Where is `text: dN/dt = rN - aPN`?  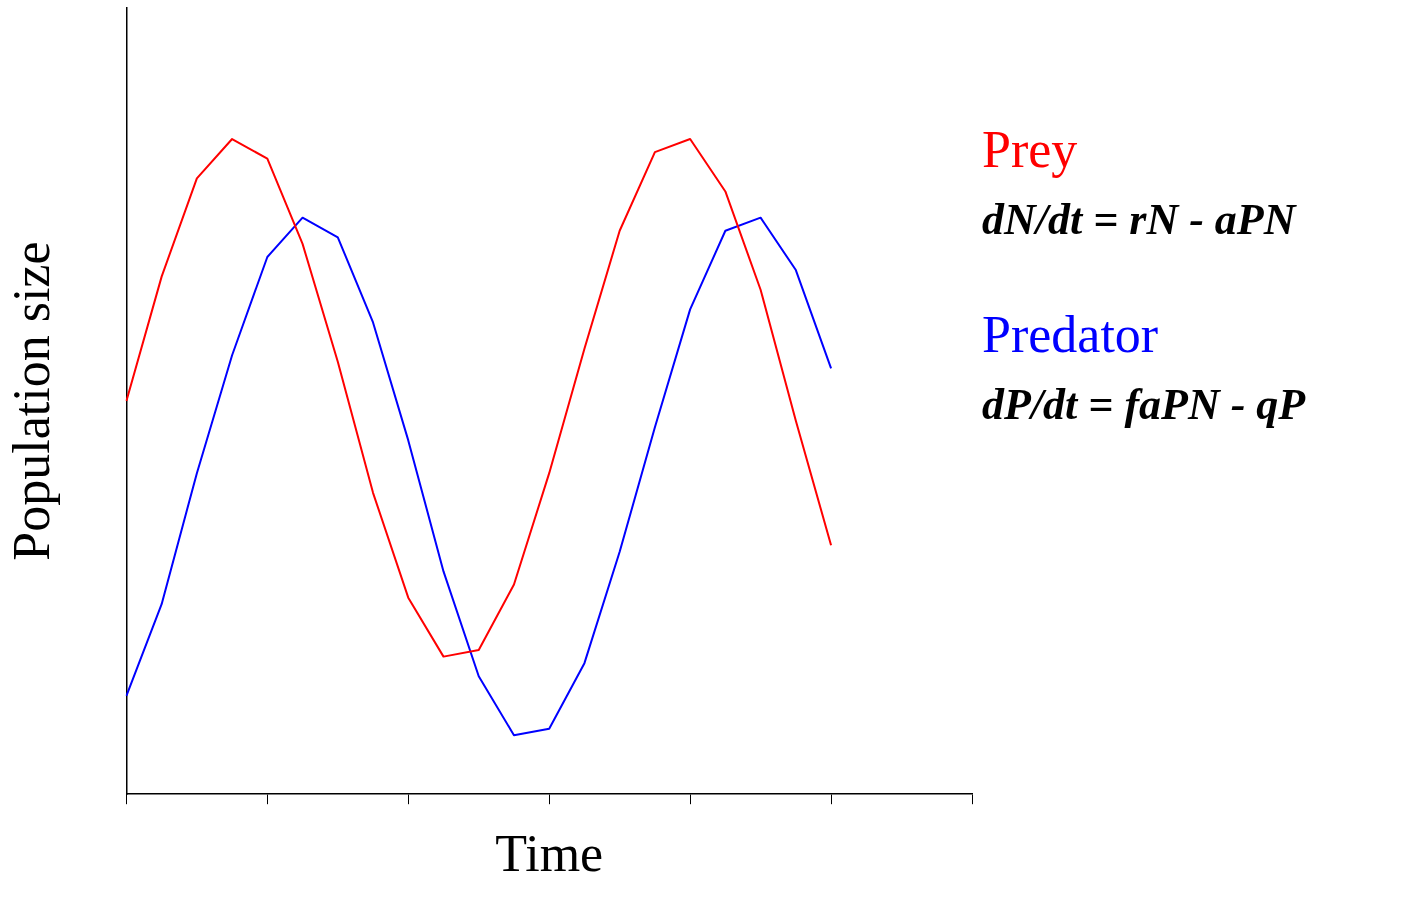
text: dN/dt = rN - aPN is located at coordinates (1140, 219).